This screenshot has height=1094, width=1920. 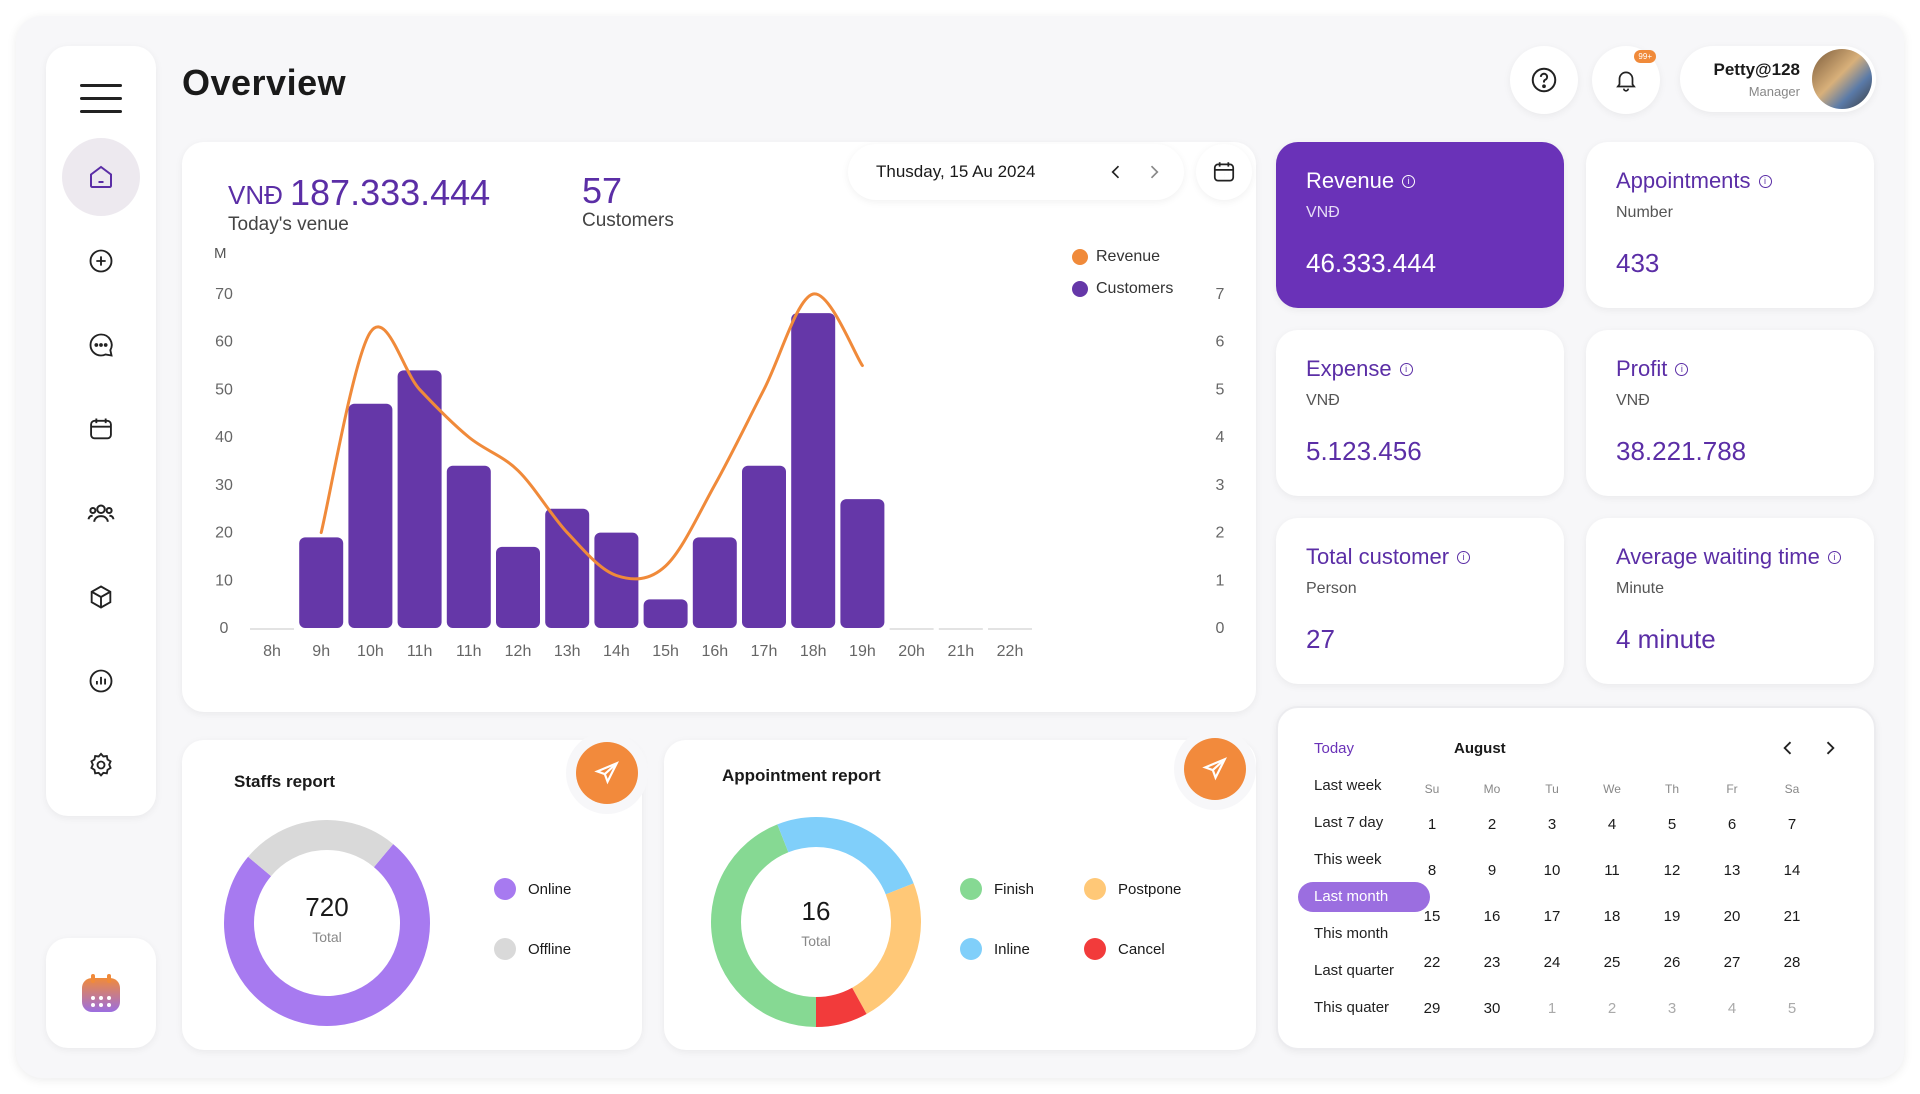 What do you see at coordinates (591, 436) in the screenshot?
I see `revenue-line` at bounding box center [591, 436].